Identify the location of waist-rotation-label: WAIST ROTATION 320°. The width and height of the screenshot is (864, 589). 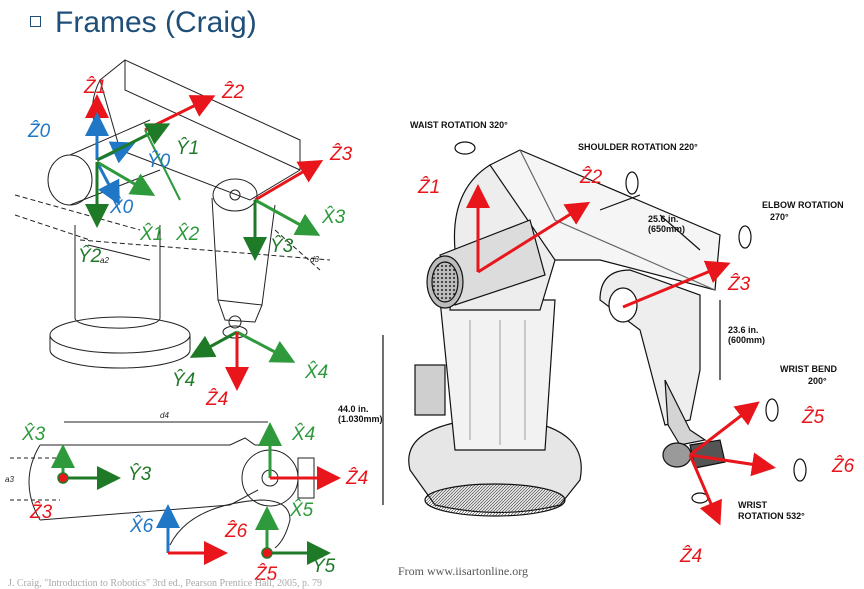
(459, 125).